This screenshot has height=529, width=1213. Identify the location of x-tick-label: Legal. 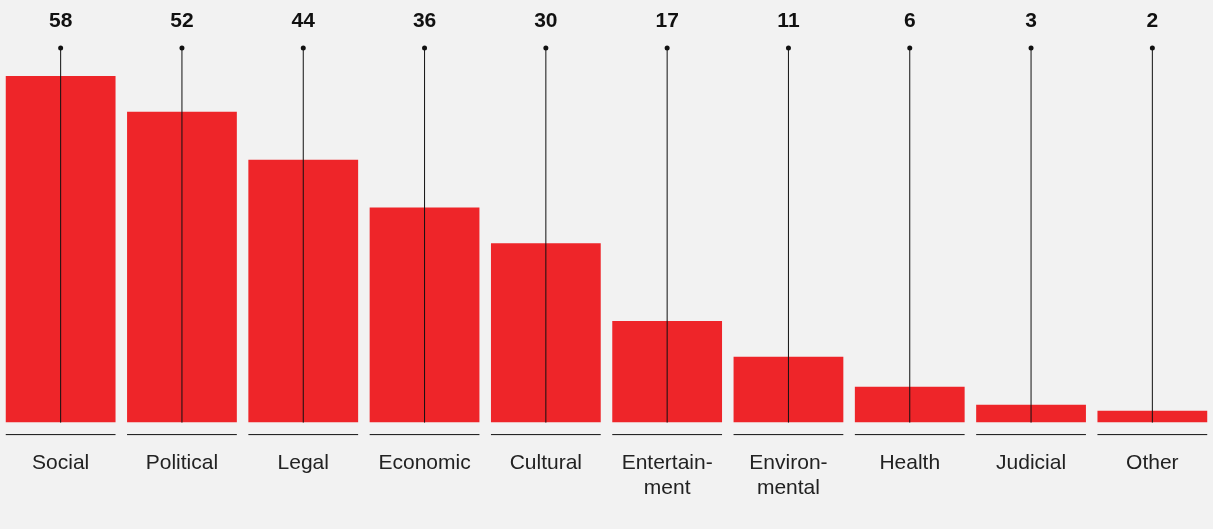
(303, 461).